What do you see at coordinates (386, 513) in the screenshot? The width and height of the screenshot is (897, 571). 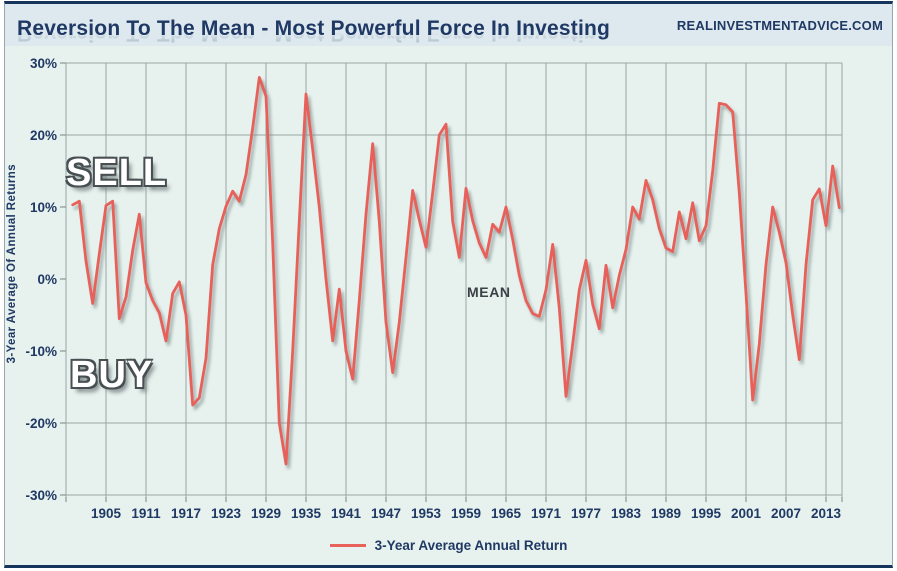 I see `x-tick-label: 1947` at bounding box center [386, 513].